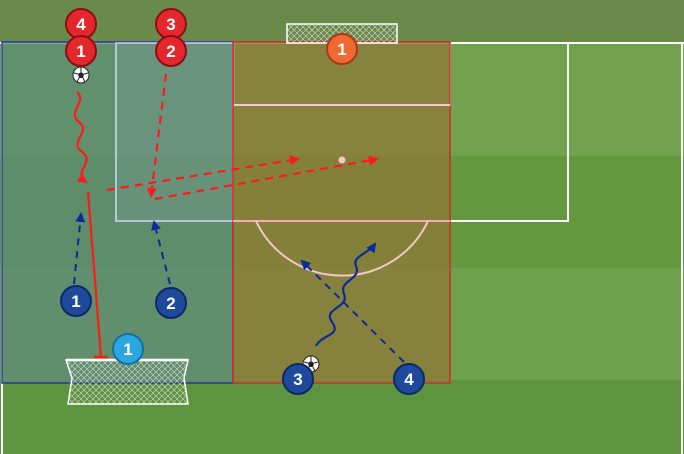 Image resolution: width=684 pixels, height=454 pixels. I want to click on player-blue-2: 2, so click(171, 303).